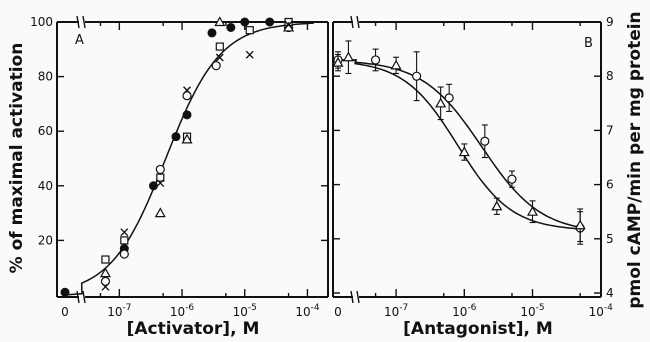 This screenshot has height=342, width=650. Describe the element at coordinates (45, 240) in the screenshot. I see `panel-a-y-tick-label: 20` at that location.